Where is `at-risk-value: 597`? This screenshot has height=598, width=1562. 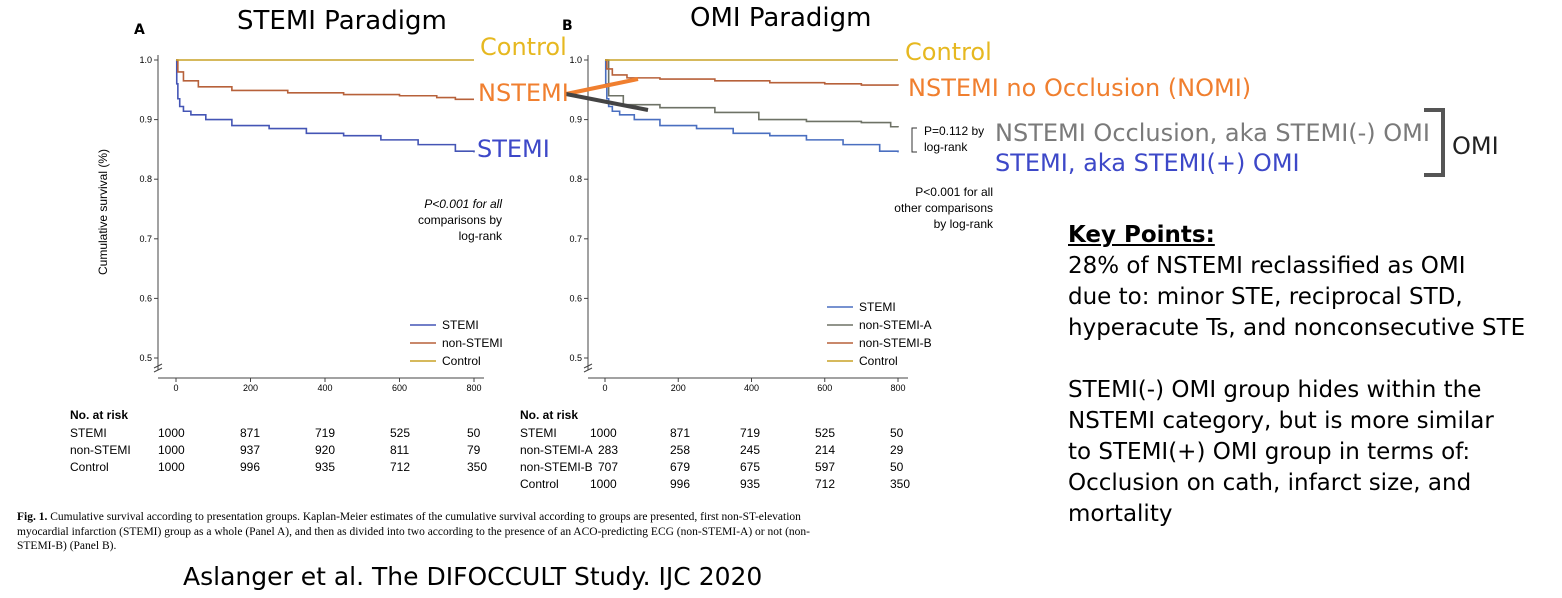 at-risk-value: 597 is located at coordinates (825, 467).